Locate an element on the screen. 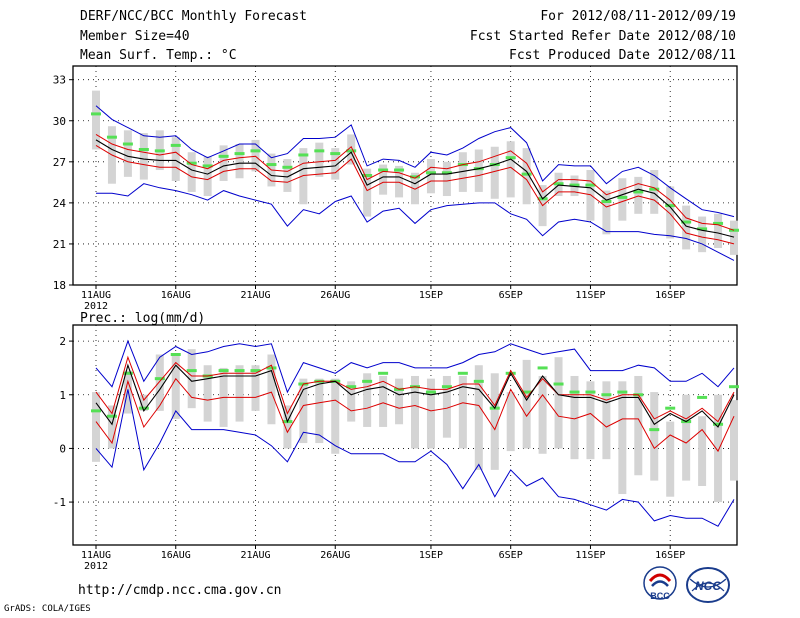  bcc-logo: BCC is located at coordinates (660, 583).